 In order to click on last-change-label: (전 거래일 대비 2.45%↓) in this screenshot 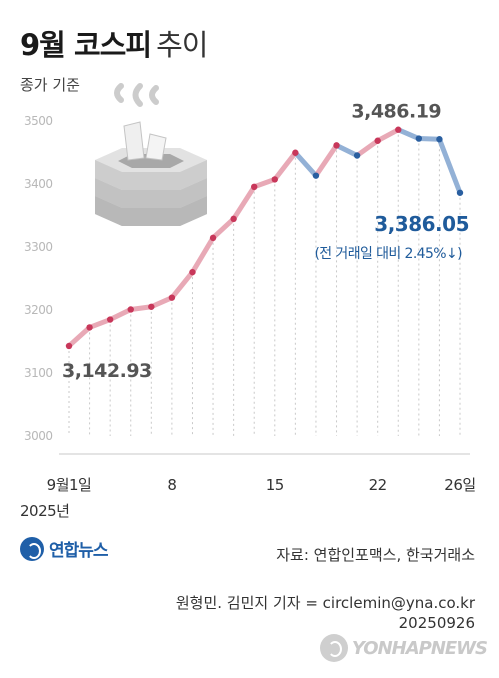, I will do `click(388, 254)`.